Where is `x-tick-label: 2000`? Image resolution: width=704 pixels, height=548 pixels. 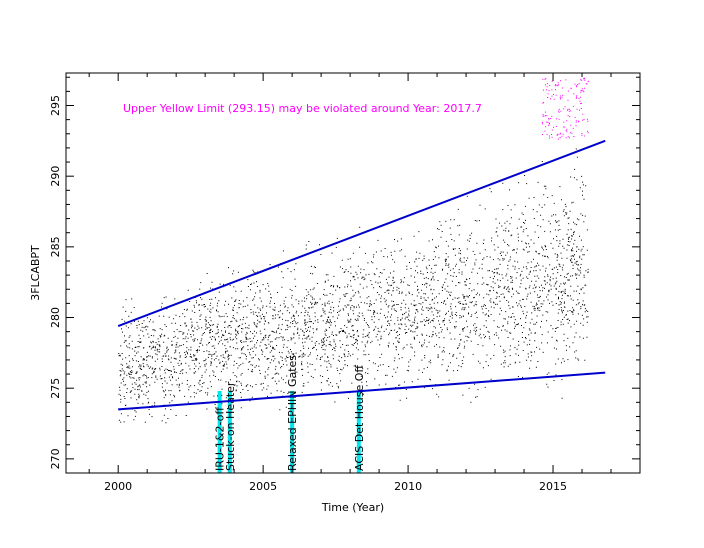 x-tick-label: 2000 is located at coordinates (118, 486).